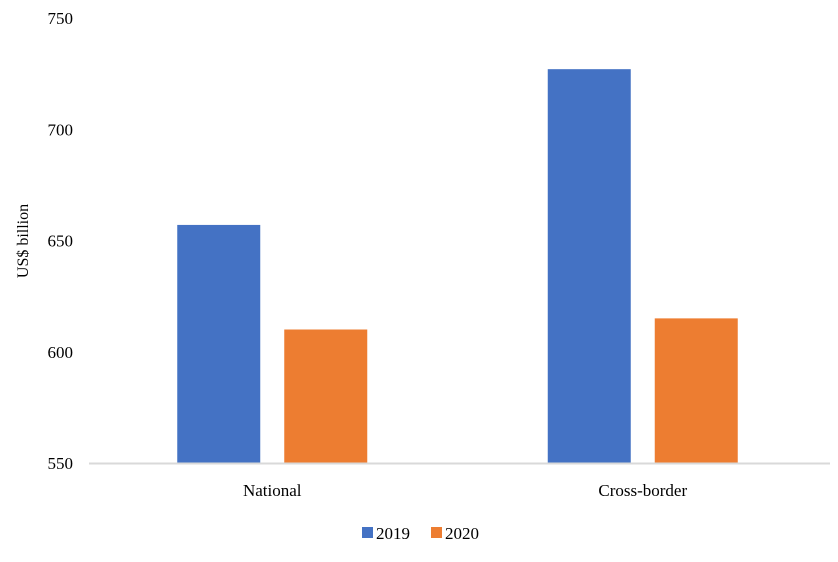 The height and width of the screenshot is (562, 838). What do you see at coordinates (61, 18) in the screenshot?
I see `y-tick-label: 750` at bounding box center [61, 18].